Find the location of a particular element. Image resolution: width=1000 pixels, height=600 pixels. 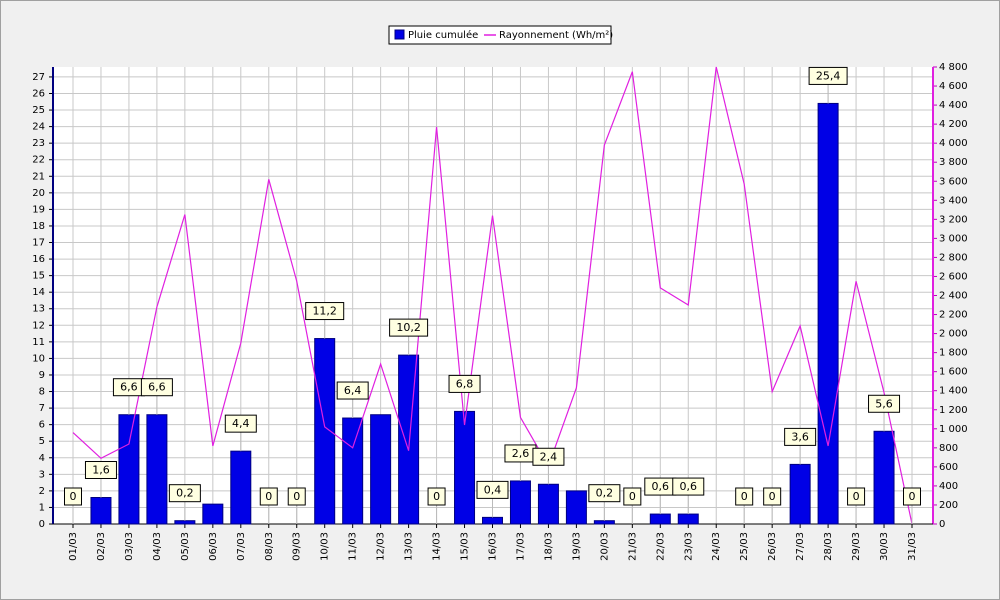

x-tick-label: 15/03 is located at coordinates (465, 546).